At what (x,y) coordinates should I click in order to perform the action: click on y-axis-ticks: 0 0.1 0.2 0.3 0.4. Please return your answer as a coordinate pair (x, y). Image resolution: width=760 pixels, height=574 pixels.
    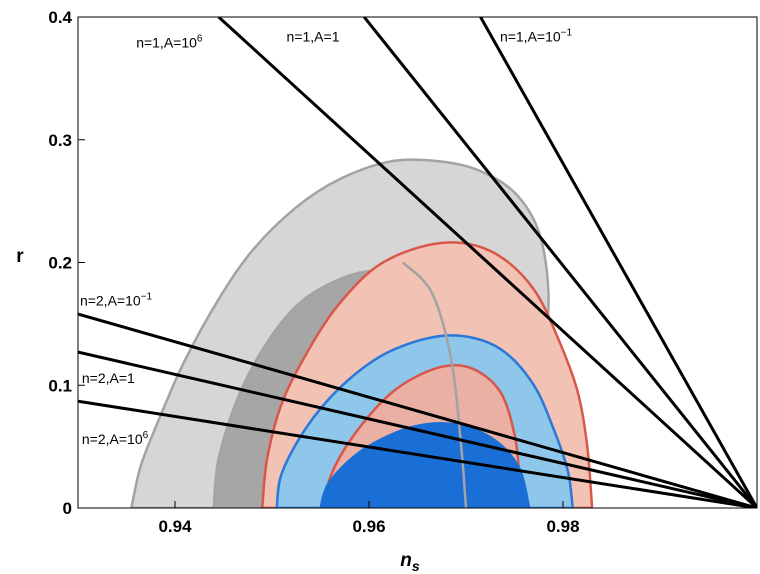
    Looking at the image, I should click on (66, 263).